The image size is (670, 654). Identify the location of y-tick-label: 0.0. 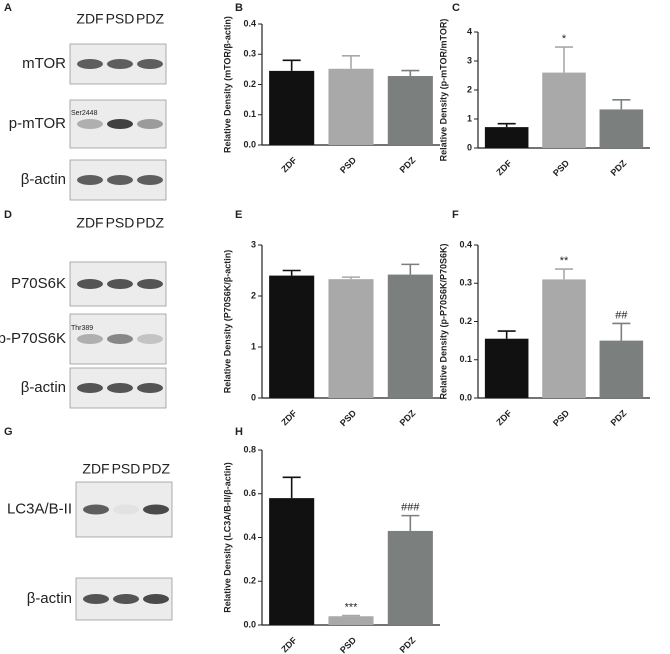
(249, 144).